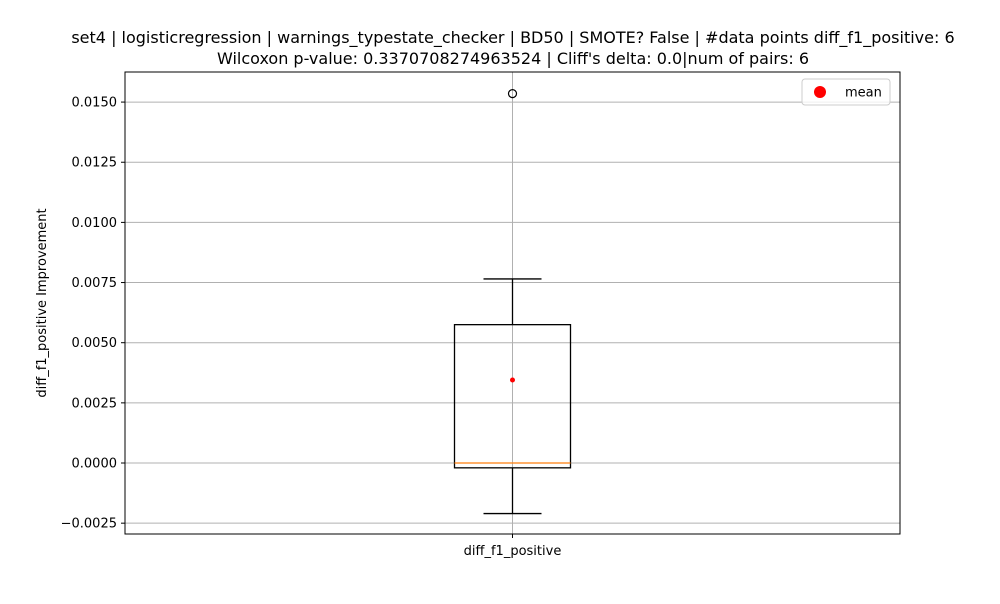  Describe the element at coordinates (89, 524) in the screenshot. I see `y-tick-label: −0.0025` at that location.